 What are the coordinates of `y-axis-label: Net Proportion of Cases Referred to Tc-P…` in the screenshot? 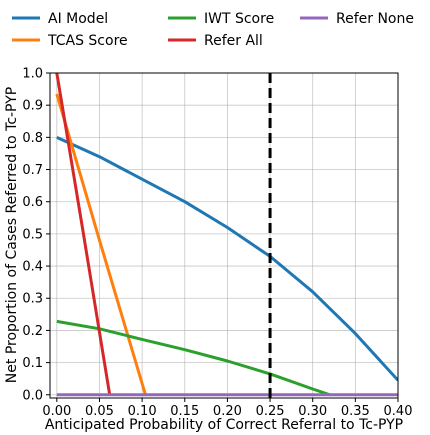 It's located at (12, 235).